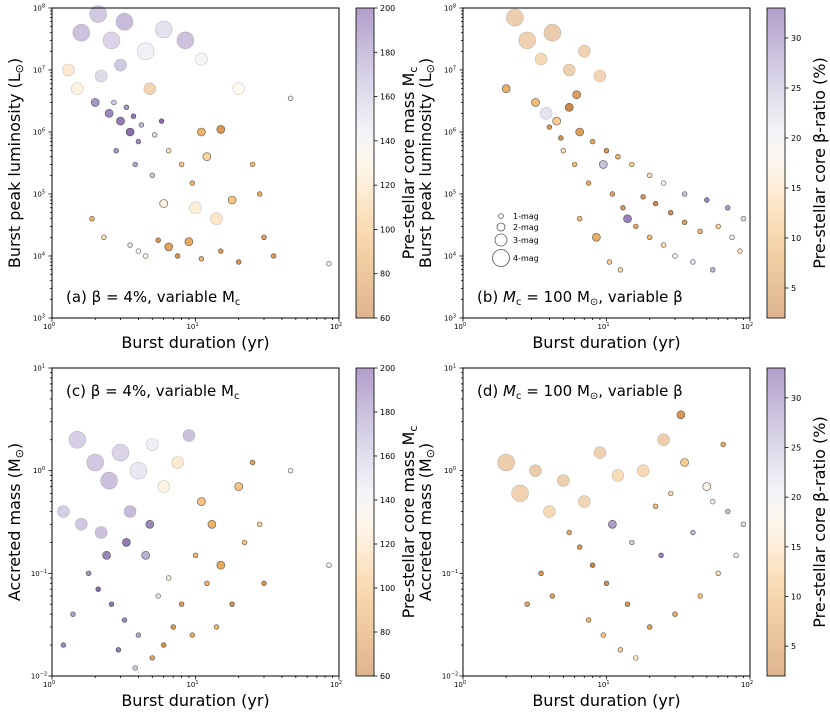 The image size is (830, 720). What do you see at coordinates (796, 497) in the screenshot?
I see `colorbar-tick-label: 20` at bounding box center [796, 497].